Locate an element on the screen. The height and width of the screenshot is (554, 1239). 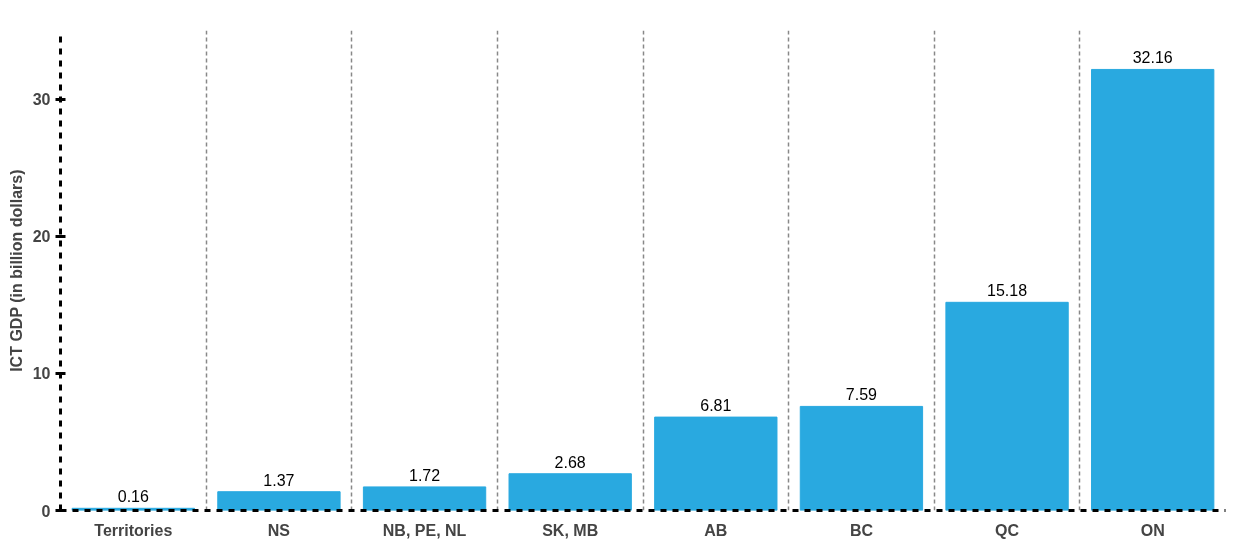
x-tick-label: SK, MB is located at coordinates (570, 530).